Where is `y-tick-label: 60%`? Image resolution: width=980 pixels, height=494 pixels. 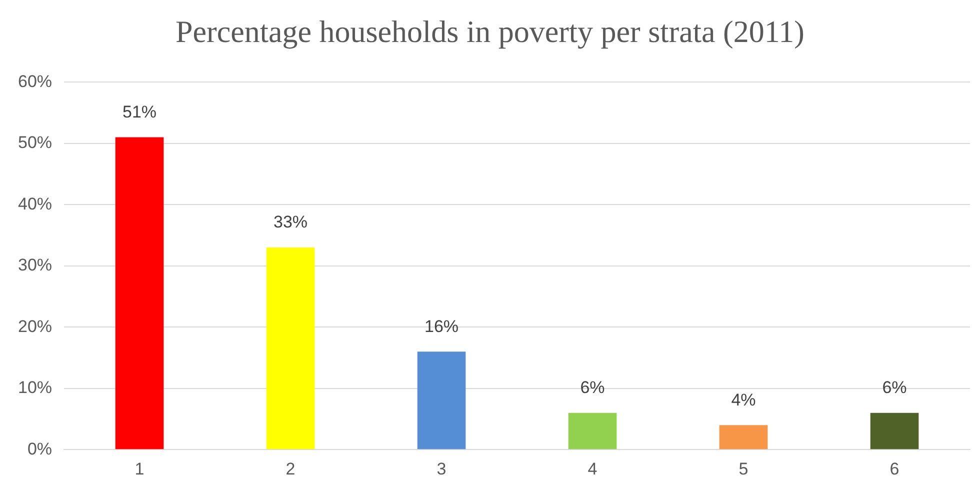
y-tick-label: 60% is located at coordinates (35, 81).